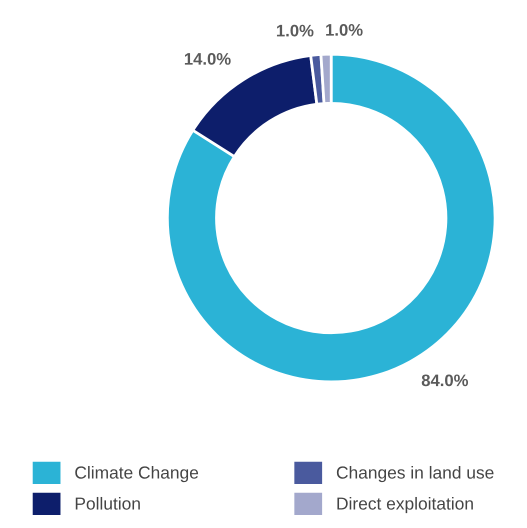 The image size is (527, 528). I want to click on legend-label: Pollution, so click(108, 503).